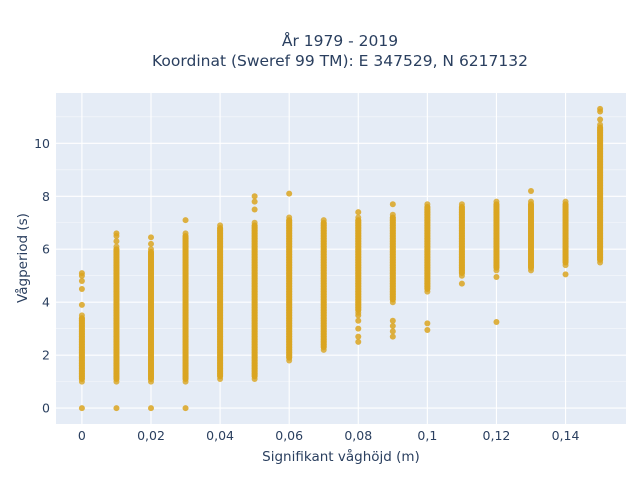  I want to click on y-axis-title: Vågperiod (s), so click(22, 258).